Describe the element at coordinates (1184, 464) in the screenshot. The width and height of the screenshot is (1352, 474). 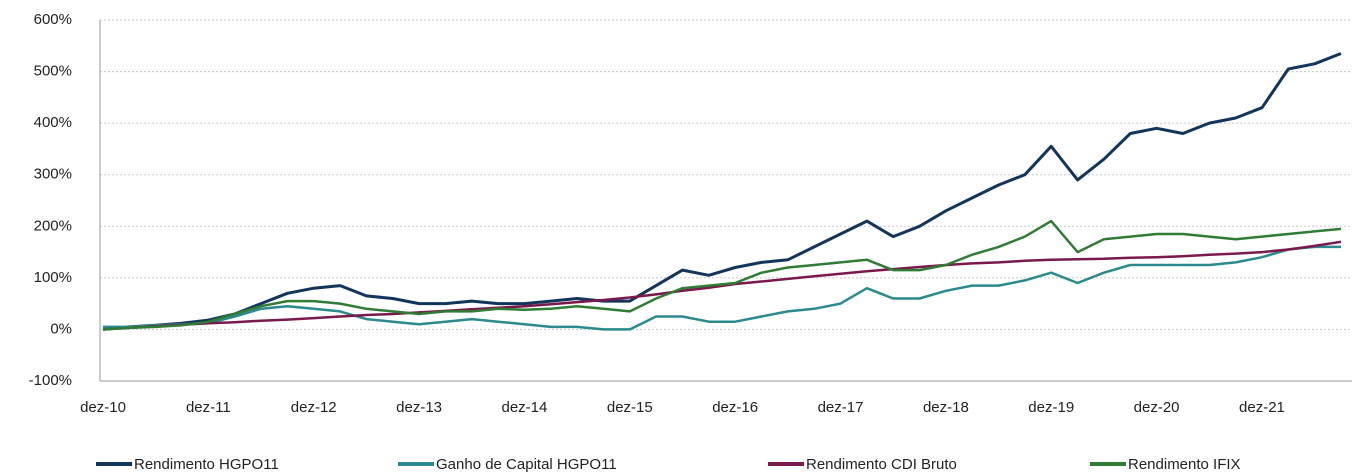
I see `legend-label: Rendimento IFIX` at that location.